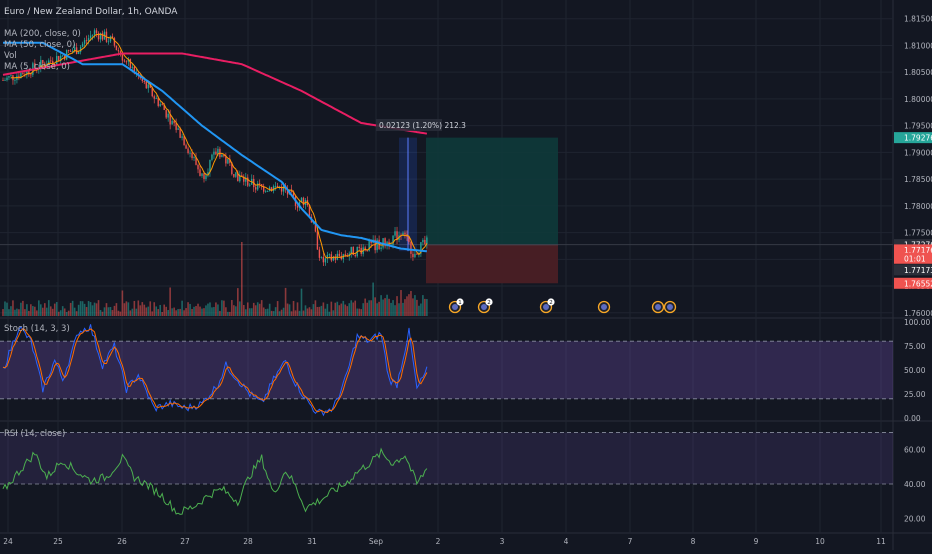 The width and height of the screenshot is (932, 554). I want to click on legend-ma50: MA (50, close, 0), so click(39, 45).